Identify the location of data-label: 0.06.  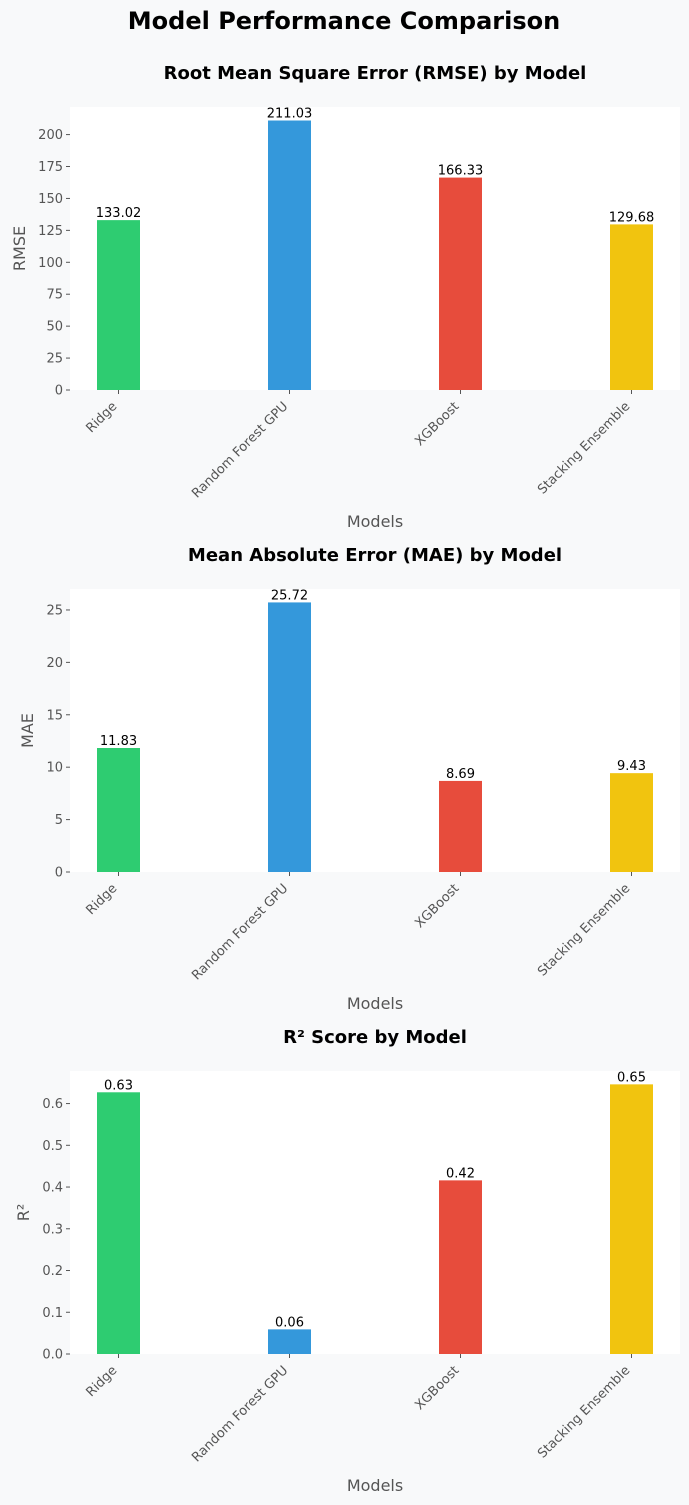
(289, 1322).